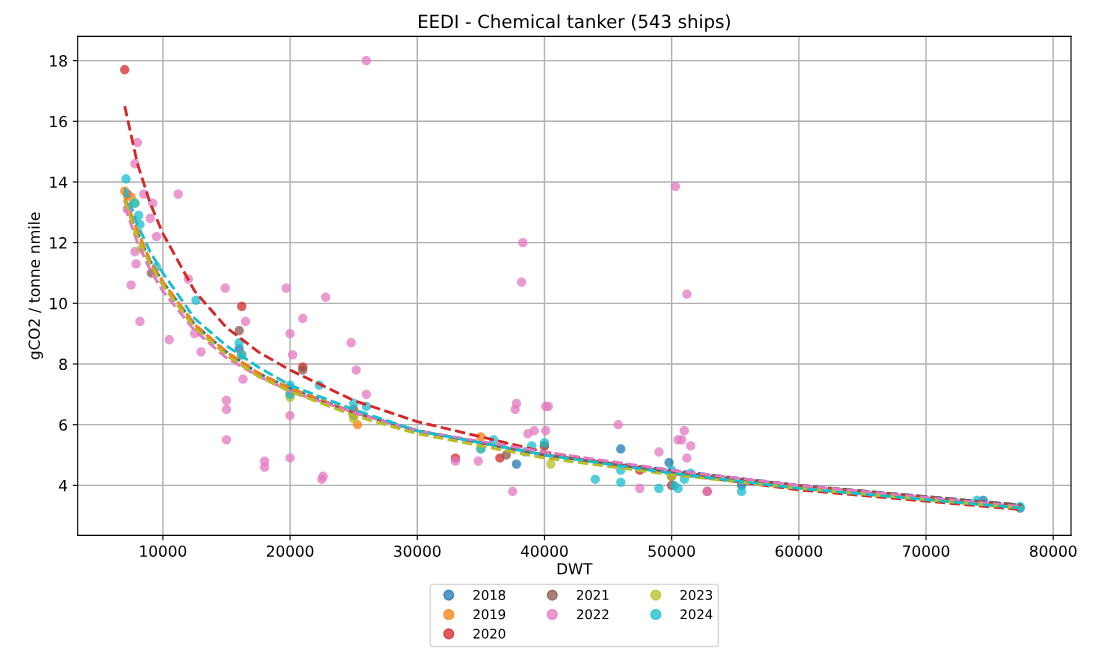  I want to click on y-tick-label: 6, so click(63, 425).